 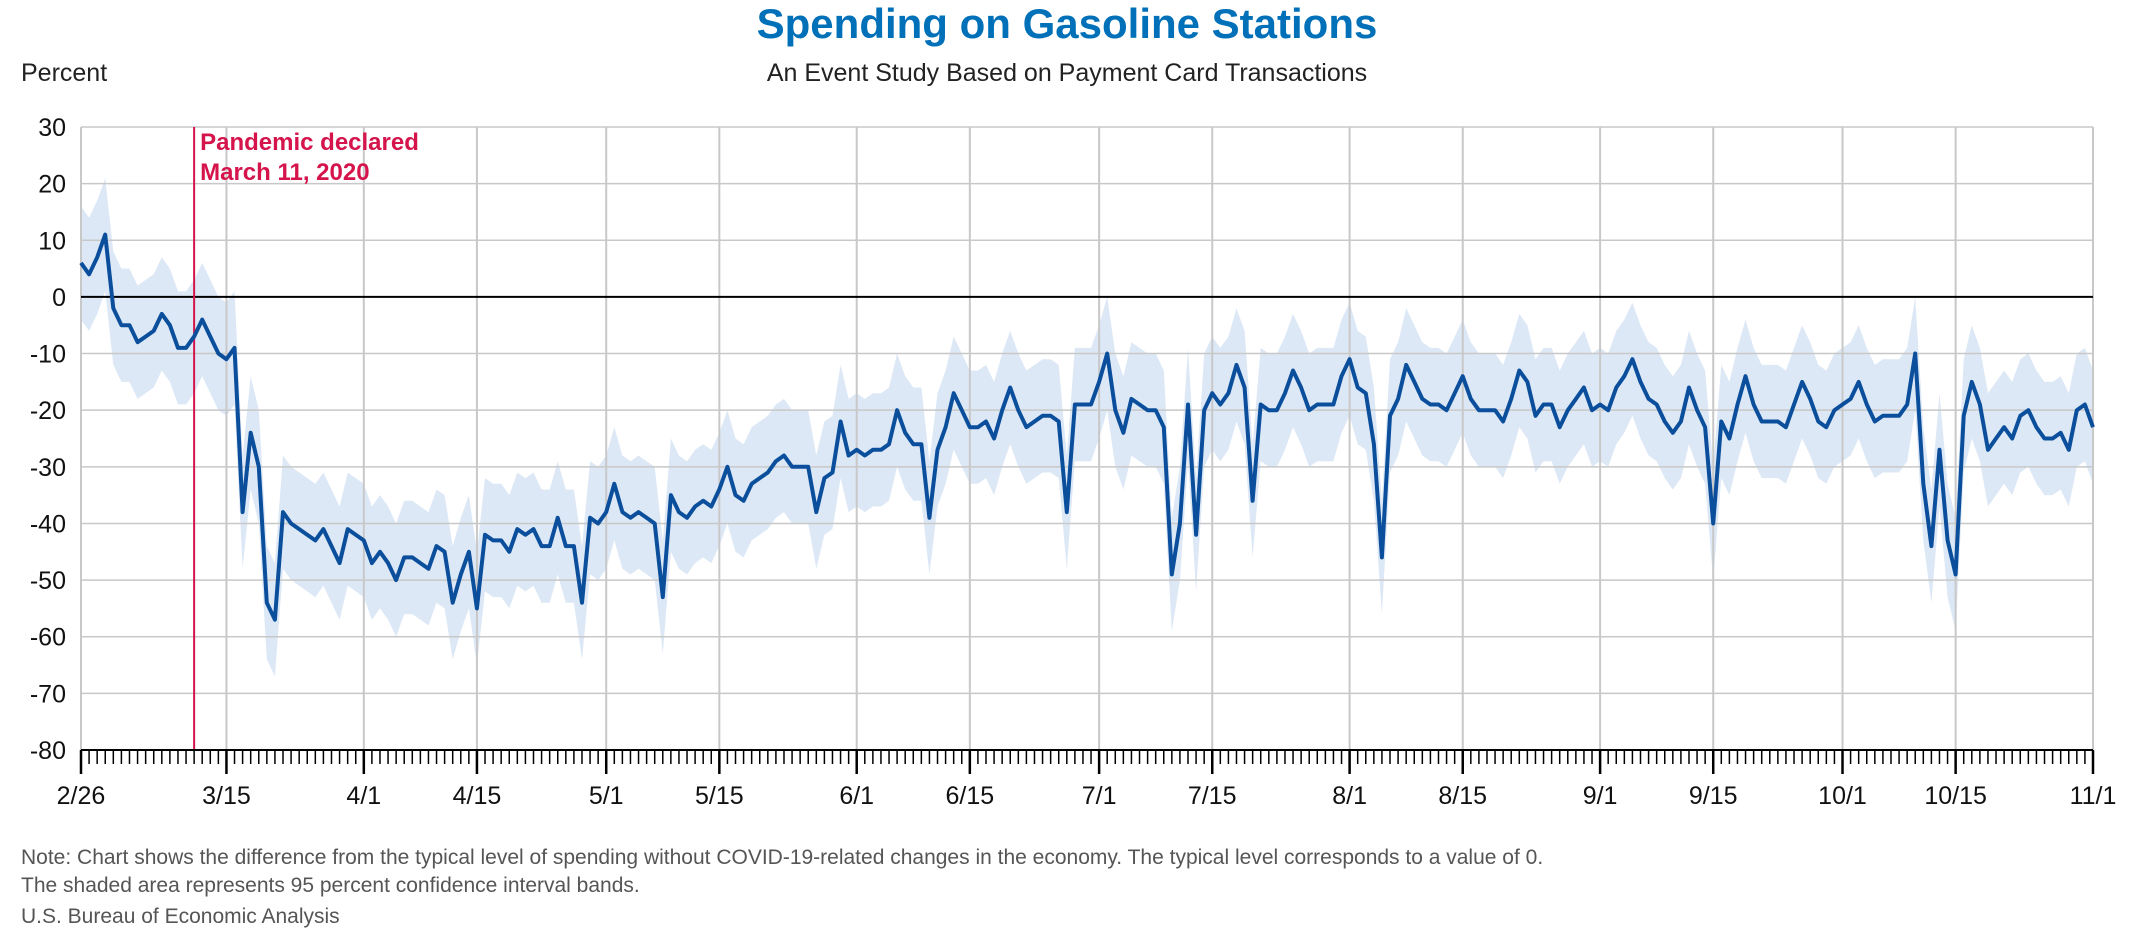 What do you see at coordinates (48, 468) in the screenshot?
I see `y-tick-label: -30` at bounding box center [48, 468].